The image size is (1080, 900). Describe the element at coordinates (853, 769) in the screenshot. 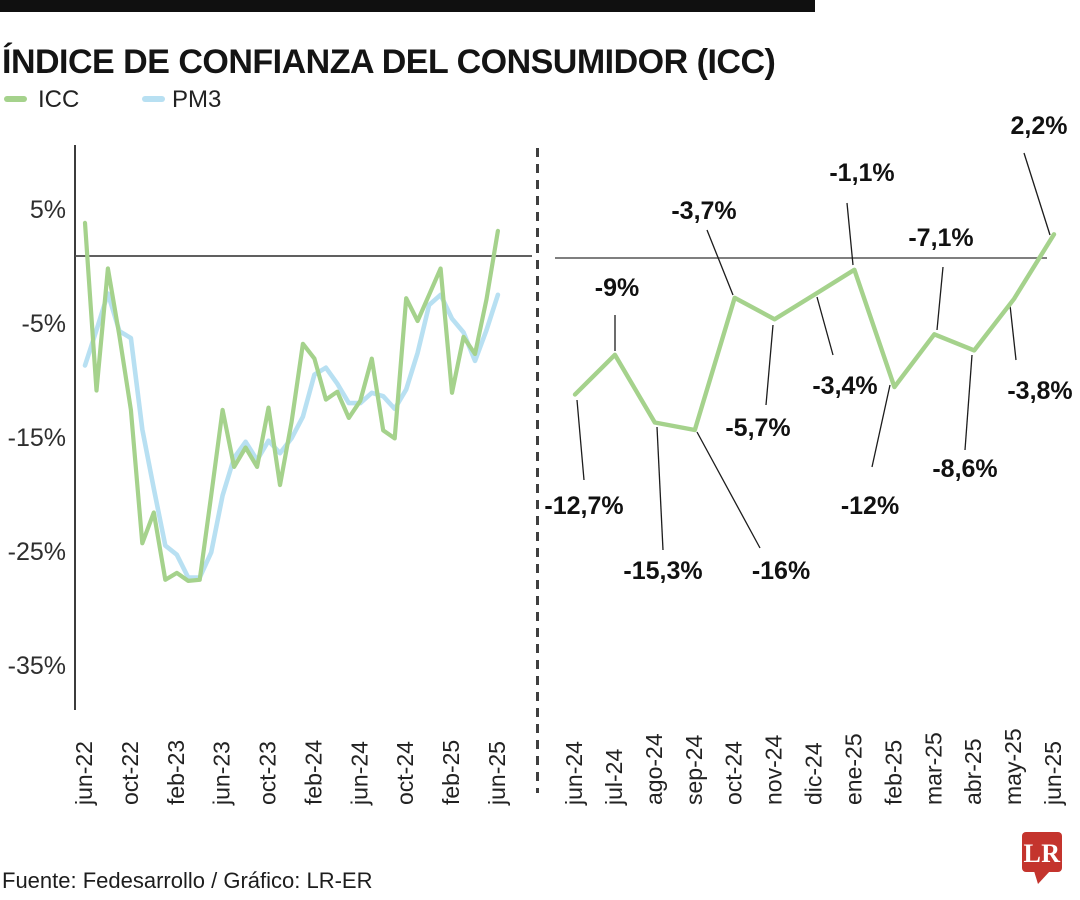

I see `x-tick-label: ene-25` at that location.